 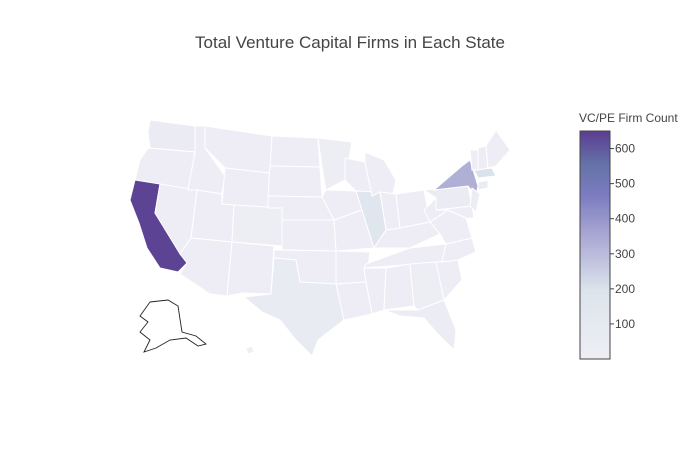 What do you see at coordinates (625, 184) in the screenshot?
I see `colorbar-tick-label: 500` at bounding box center [625, 184].